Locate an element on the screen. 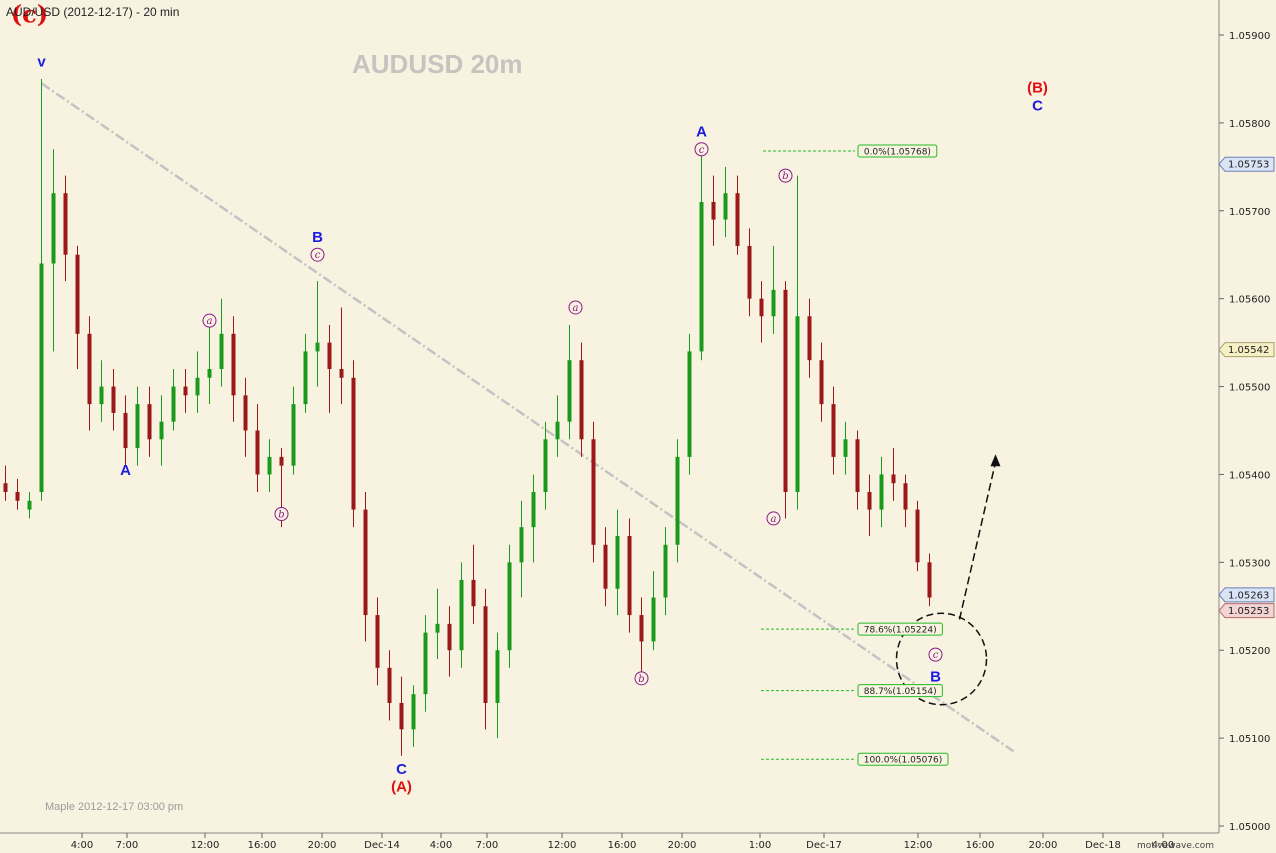 The image size is (1276, 853). wave-label-minor: c is located at coordinates (936, 655).